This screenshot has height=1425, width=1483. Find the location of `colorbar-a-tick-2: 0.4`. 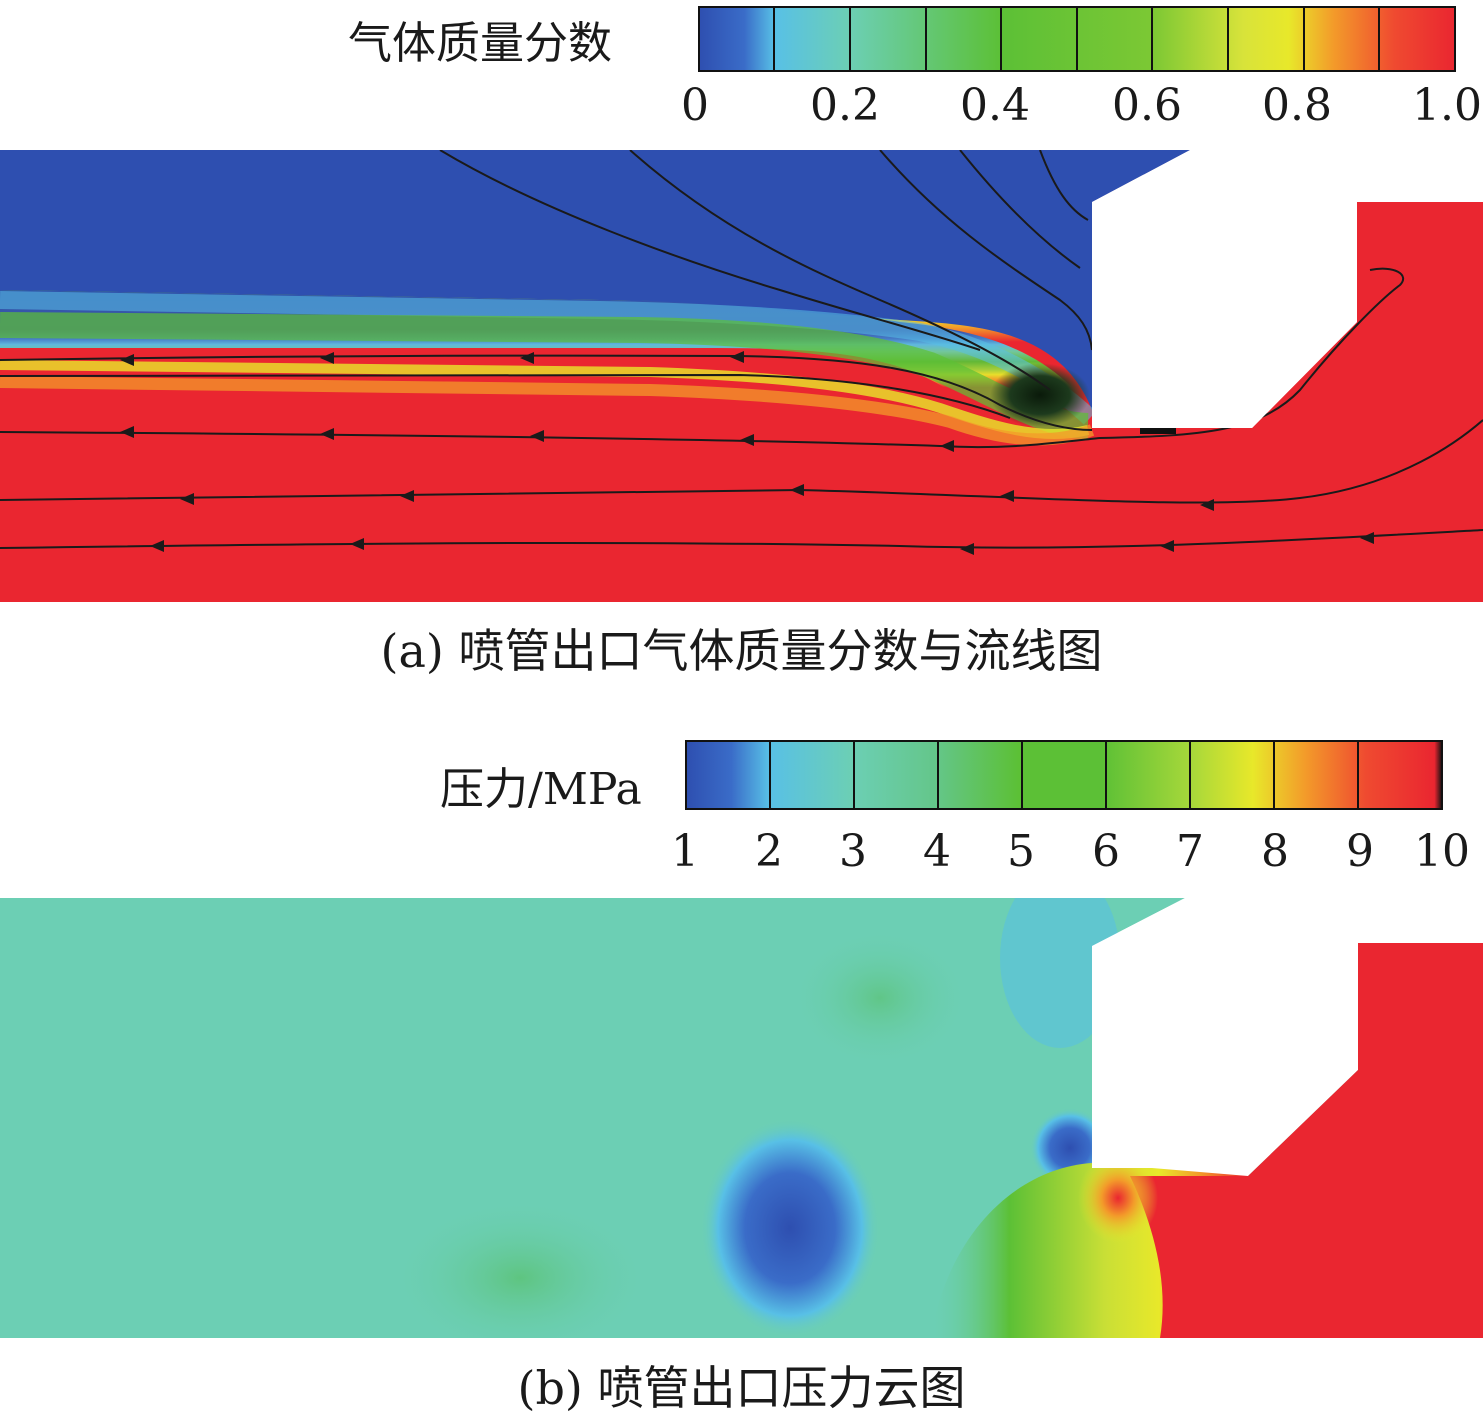

colorbar-a-tick-2: 0.4 is located at coordinates (995, 105).